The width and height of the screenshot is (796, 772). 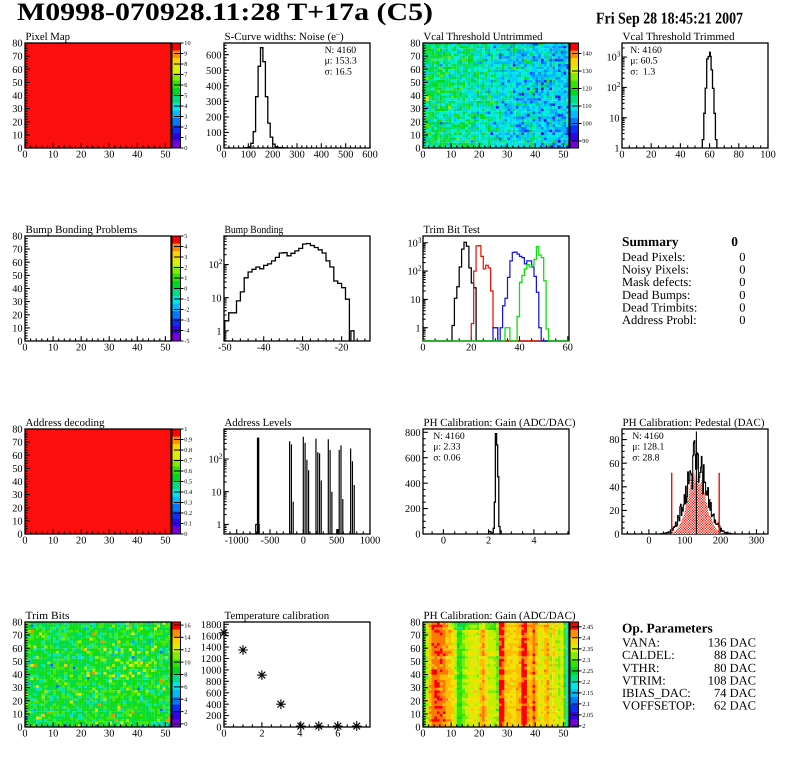 I want to click on svg-text: -5, so click(x=186, y=341).